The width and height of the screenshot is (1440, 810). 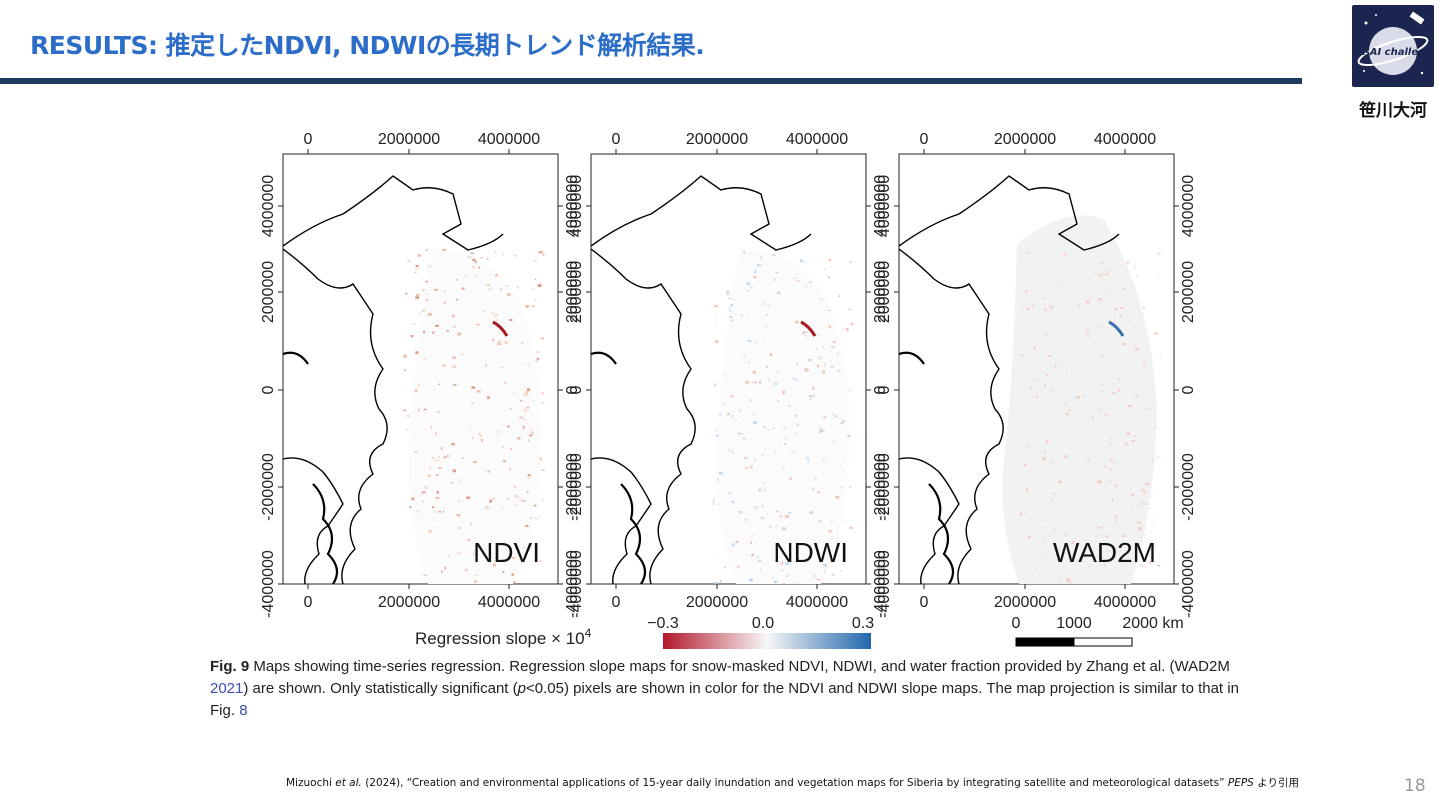 What do you see at coordinates (767, 641) in the screenshot?
I see `colorbar` at bounding box center [767, 641].